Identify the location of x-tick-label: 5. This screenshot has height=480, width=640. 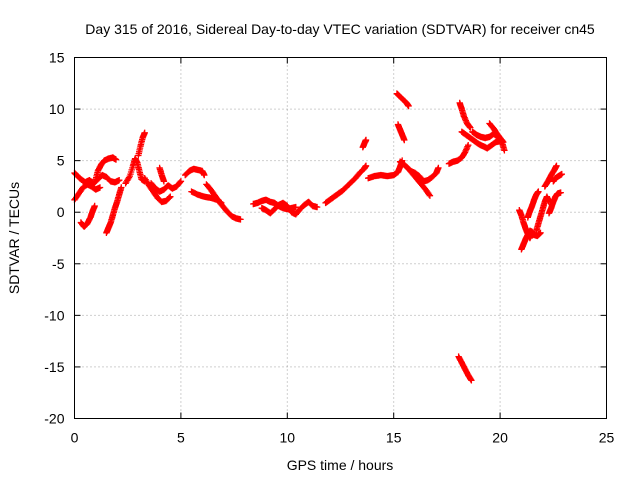
(181, 438).